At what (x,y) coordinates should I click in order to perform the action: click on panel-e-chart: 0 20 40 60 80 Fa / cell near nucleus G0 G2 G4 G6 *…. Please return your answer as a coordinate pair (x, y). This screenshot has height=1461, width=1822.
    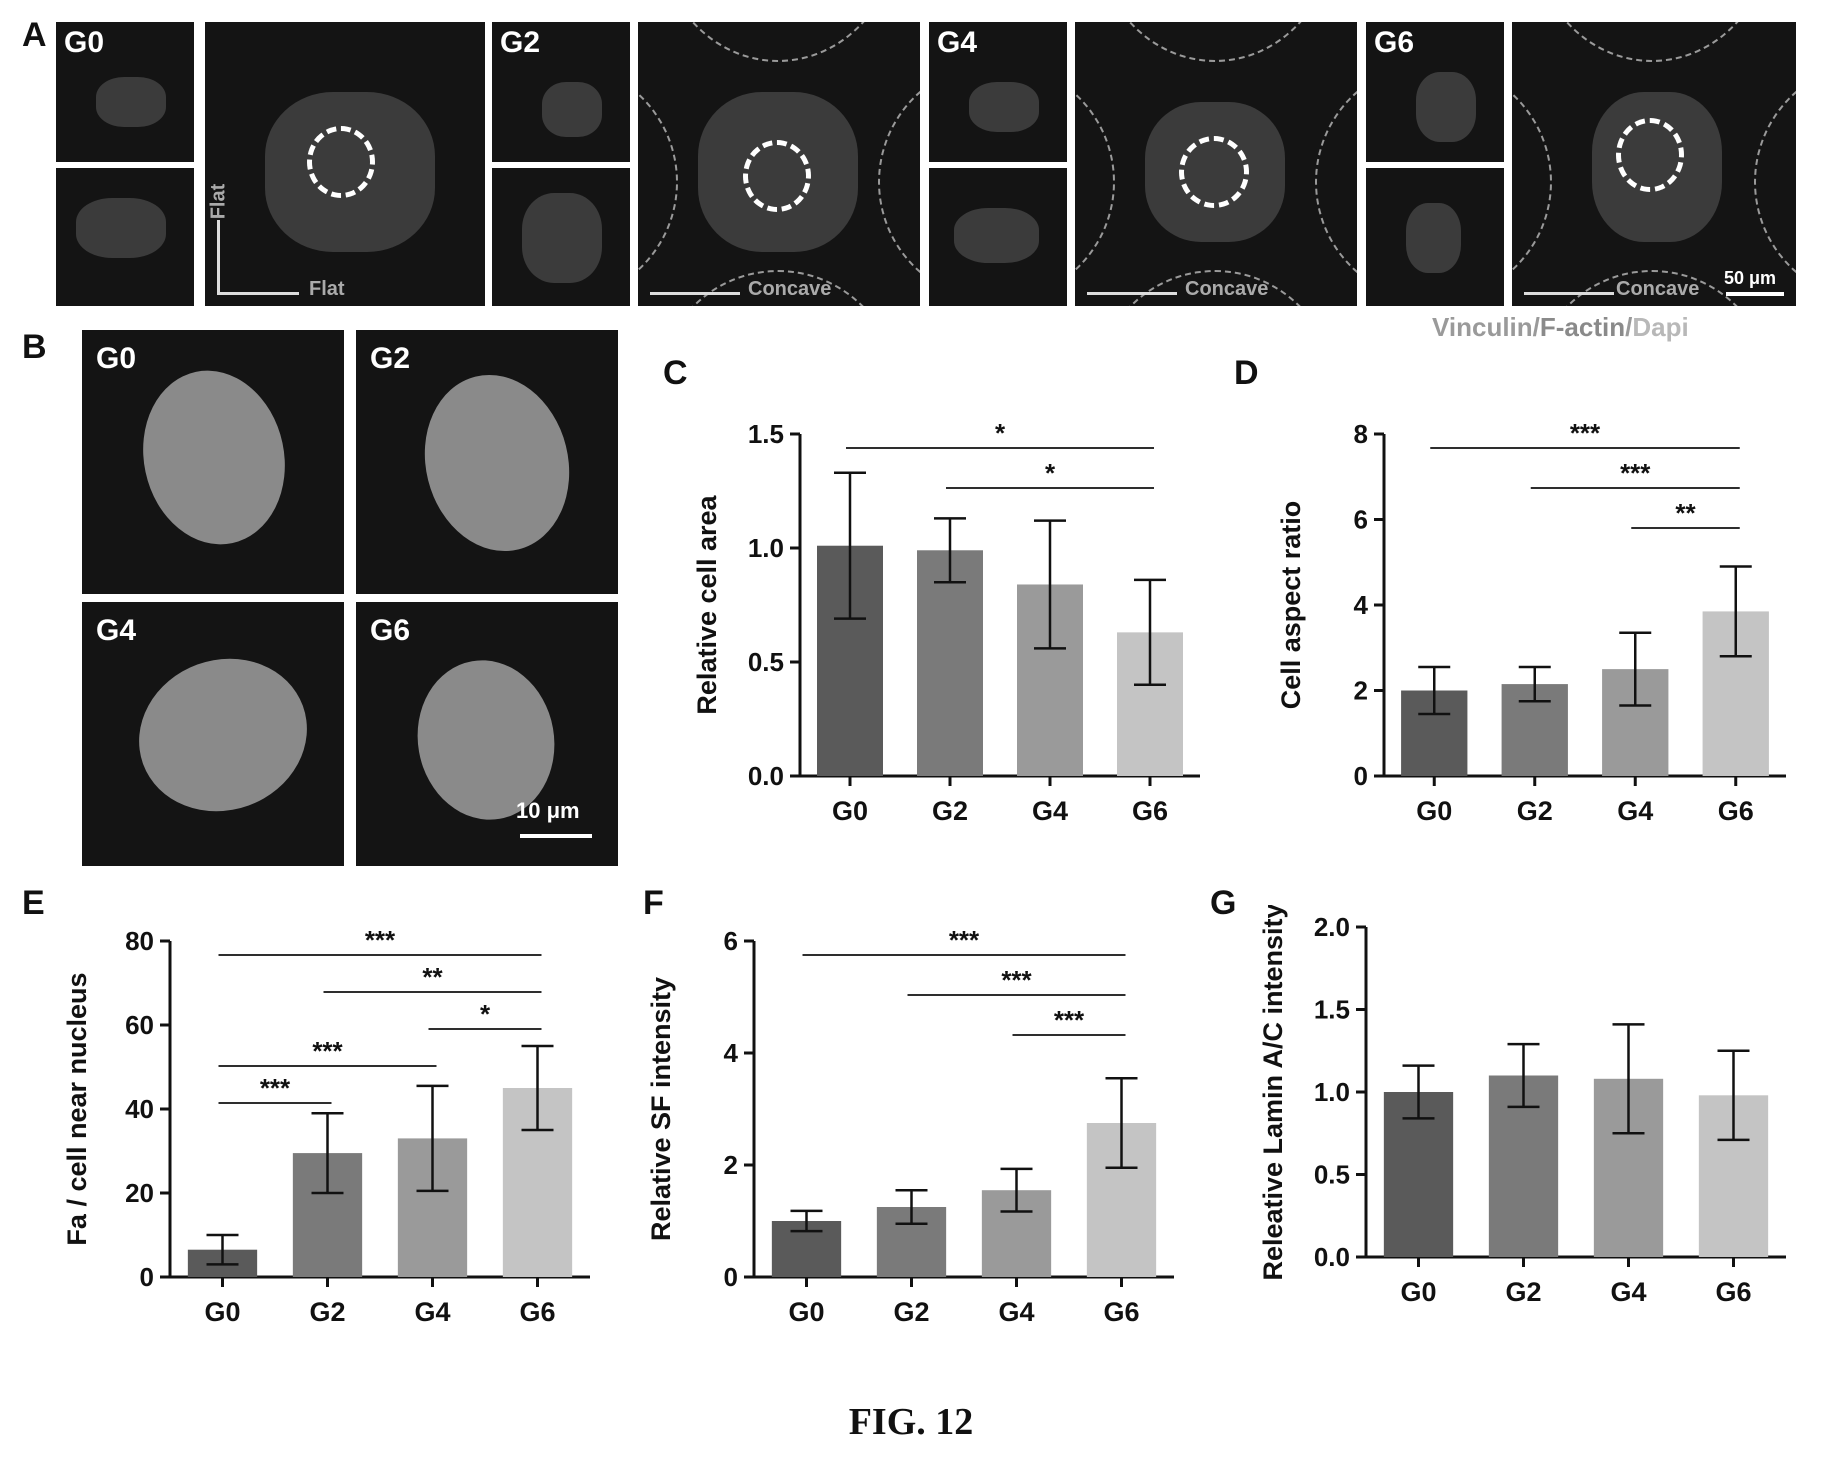
    Looking at the image, I should click on (326, 1126).